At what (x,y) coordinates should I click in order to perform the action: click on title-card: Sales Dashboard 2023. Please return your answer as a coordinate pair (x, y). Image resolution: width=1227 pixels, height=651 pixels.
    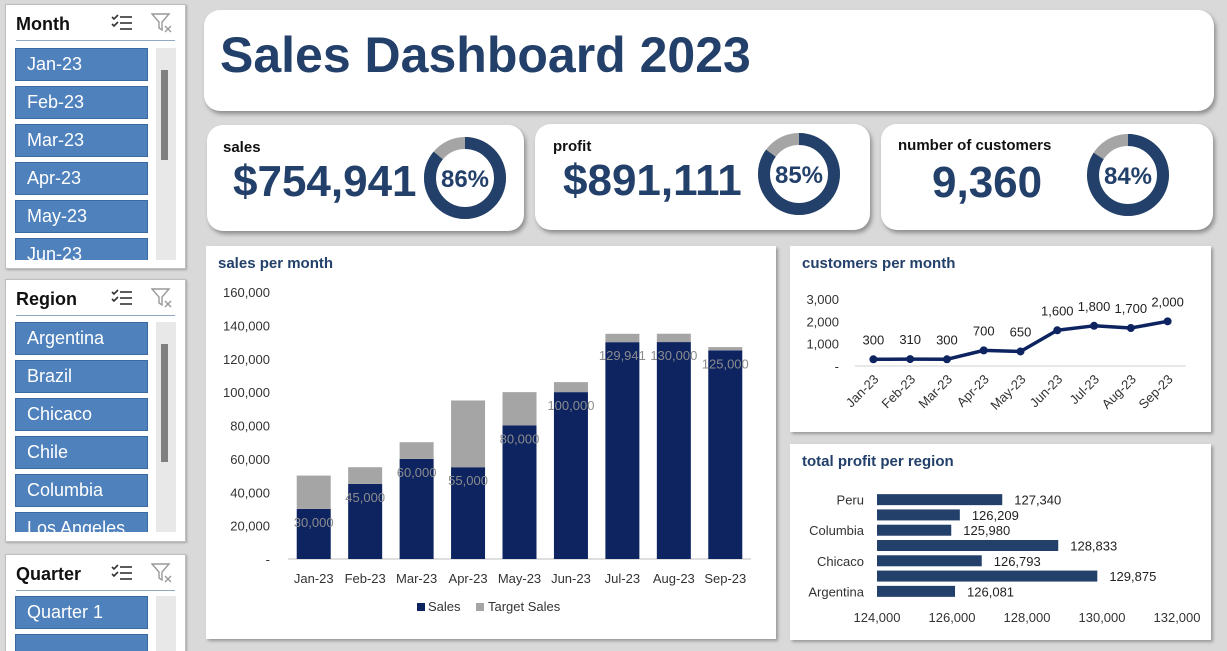
    Looking at the image, I should click on (709, 60).